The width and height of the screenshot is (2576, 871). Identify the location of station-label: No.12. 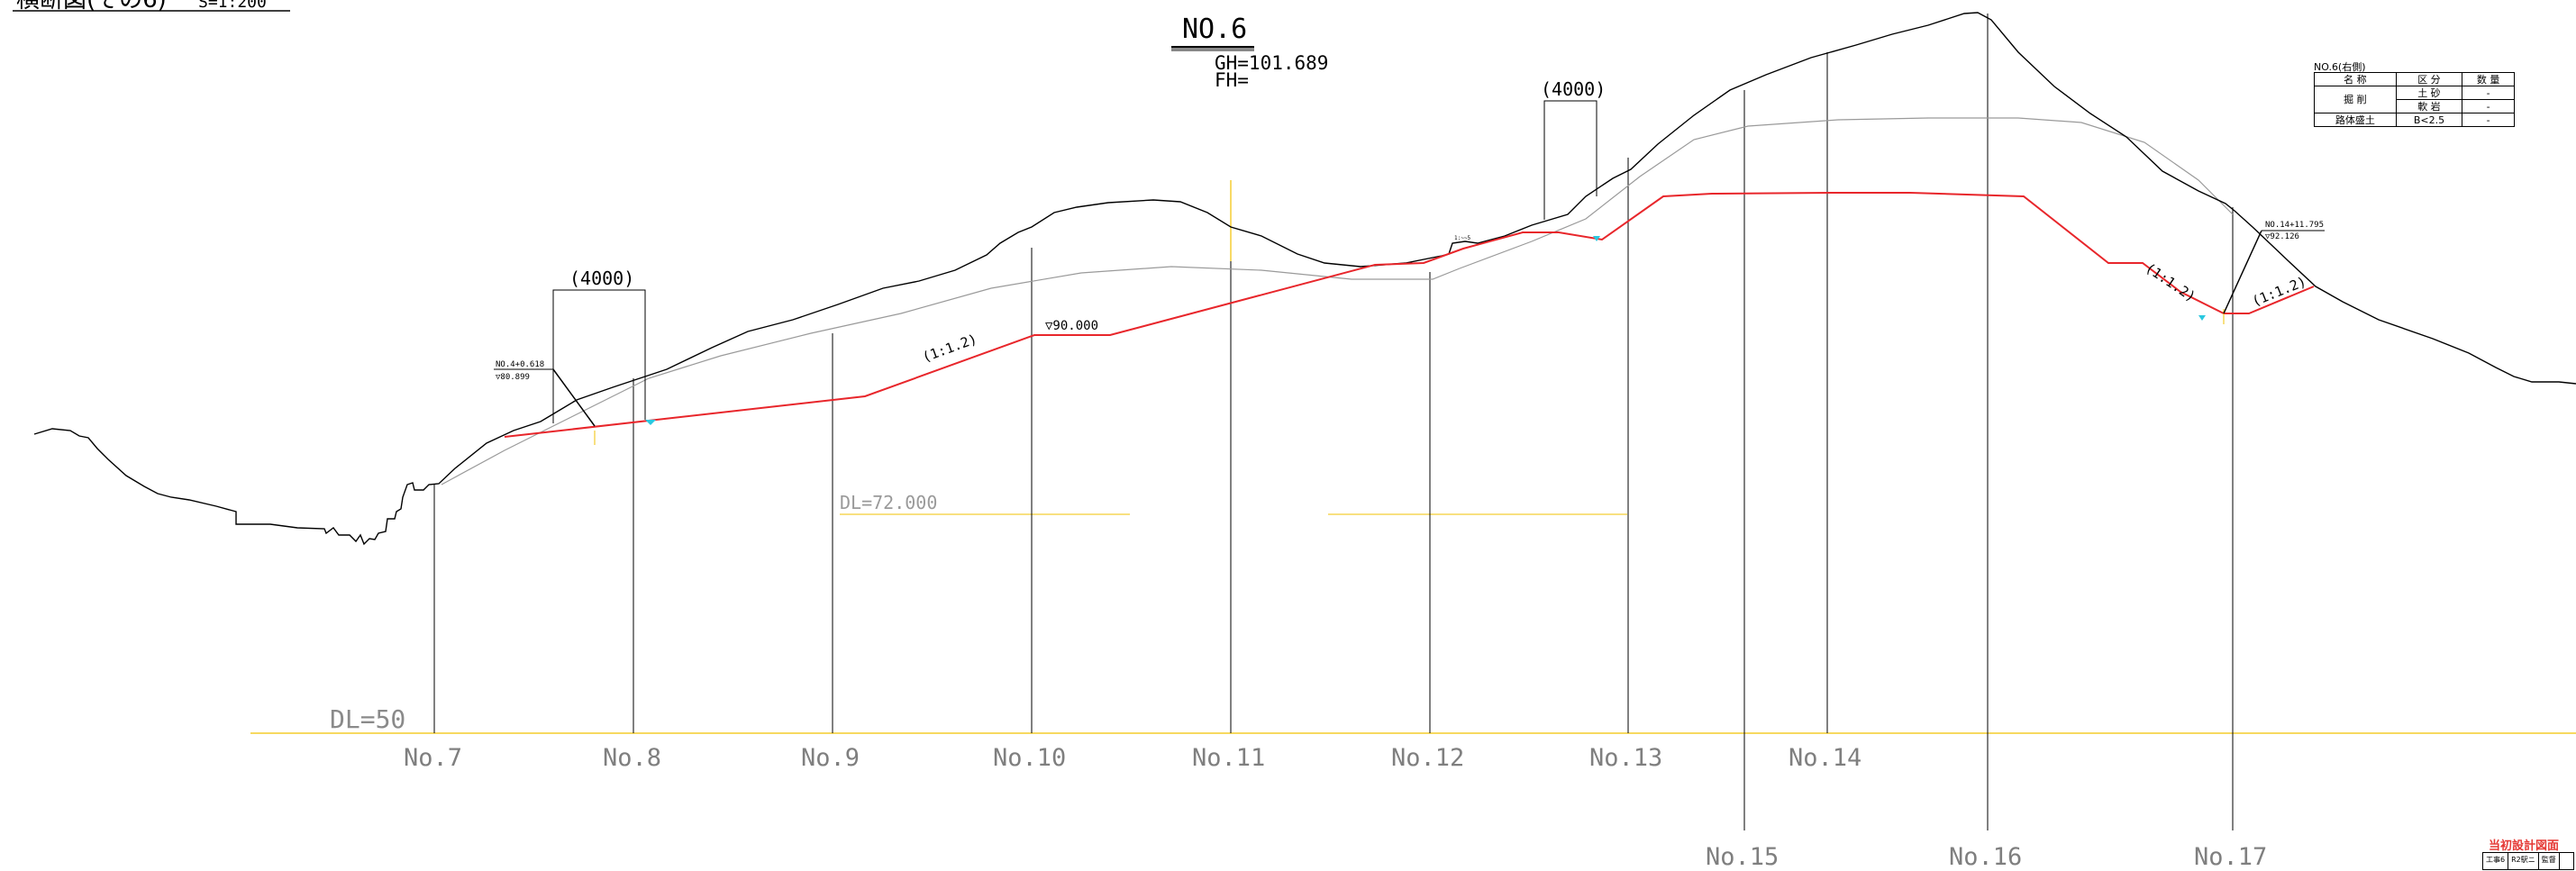
(1427, 758).